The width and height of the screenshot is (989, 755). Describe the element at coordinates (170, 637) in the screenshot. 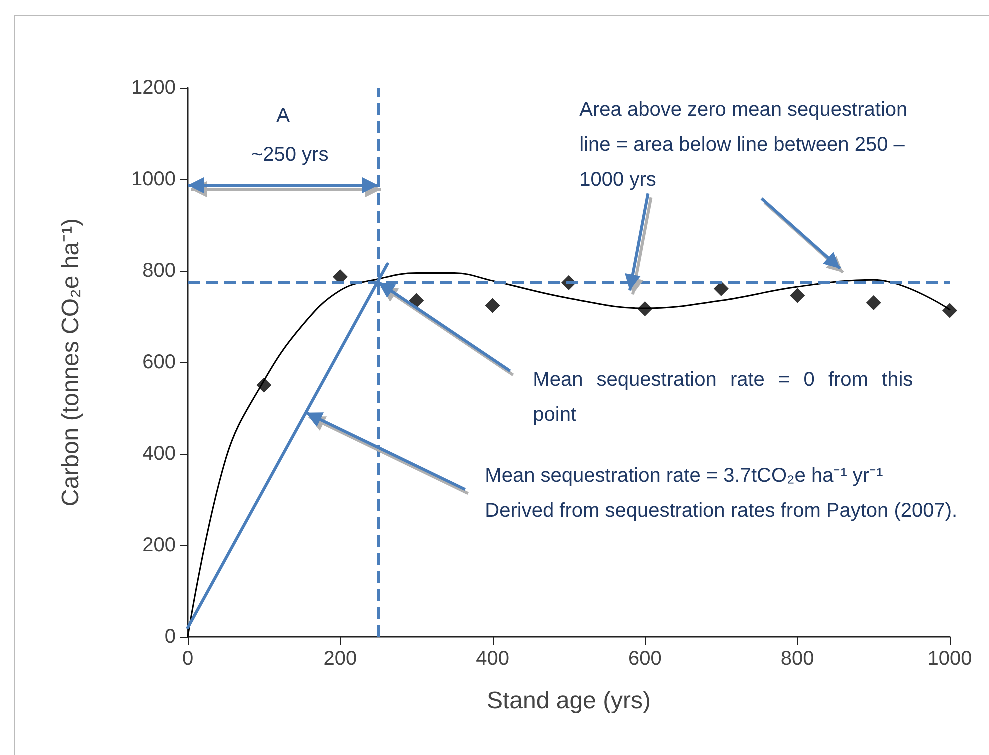

I see `y-tick-label: 0` at that location.